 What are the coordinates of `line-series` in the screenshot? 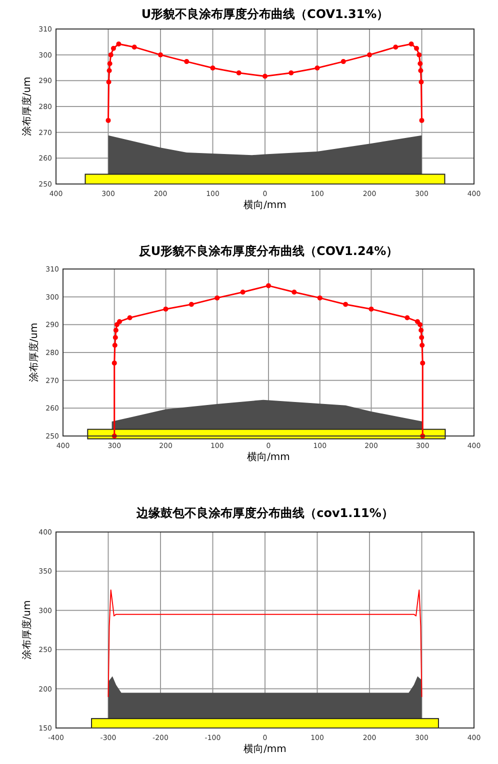 It's located at (265, 644).